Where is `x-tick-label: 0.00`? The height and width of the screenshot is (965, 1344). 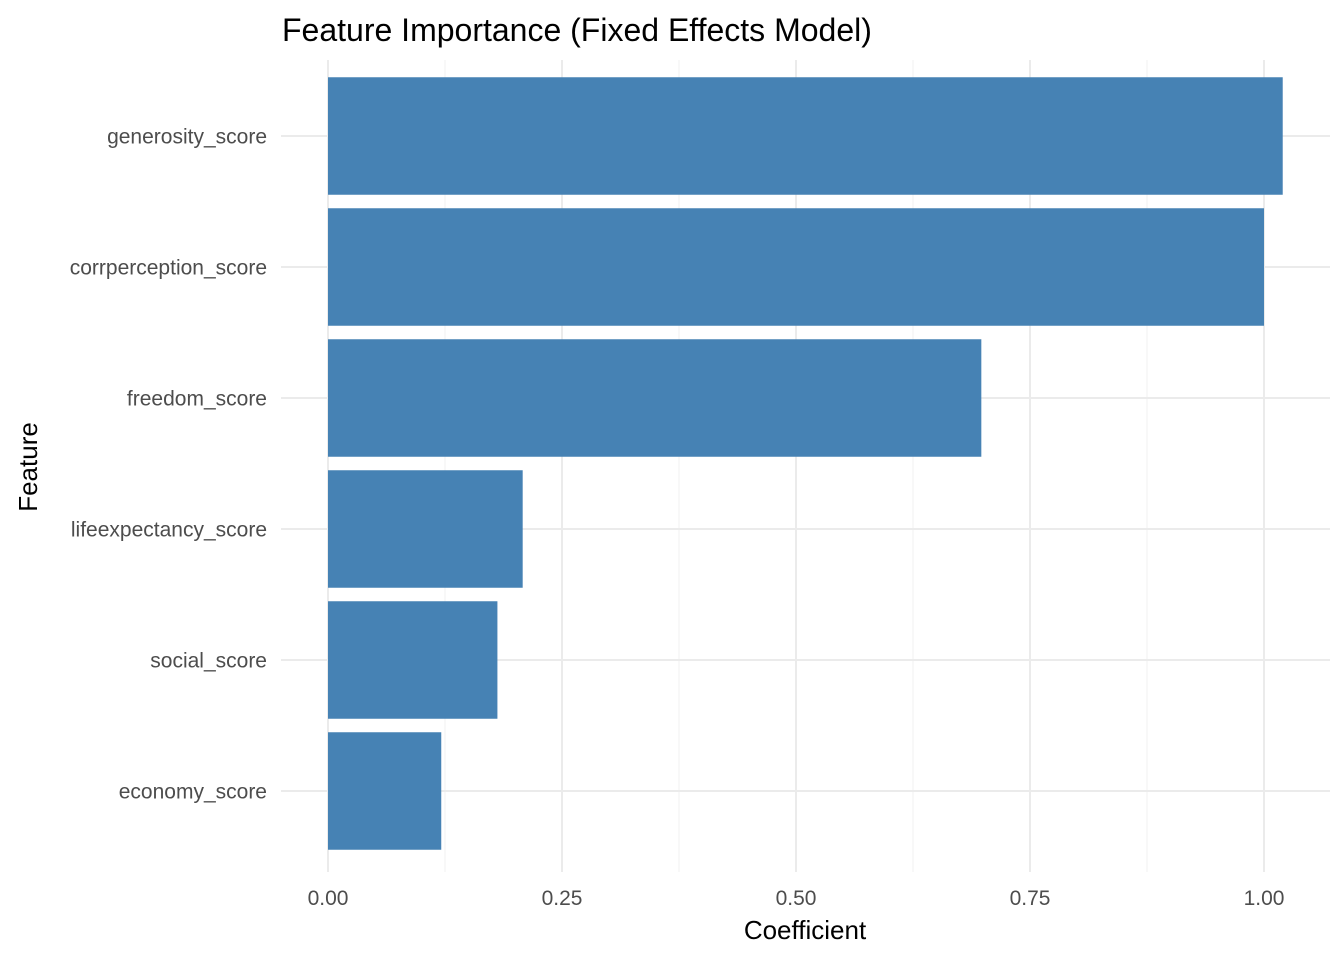
x-tick-label: 0.00 is located at coordinates (328, 898).